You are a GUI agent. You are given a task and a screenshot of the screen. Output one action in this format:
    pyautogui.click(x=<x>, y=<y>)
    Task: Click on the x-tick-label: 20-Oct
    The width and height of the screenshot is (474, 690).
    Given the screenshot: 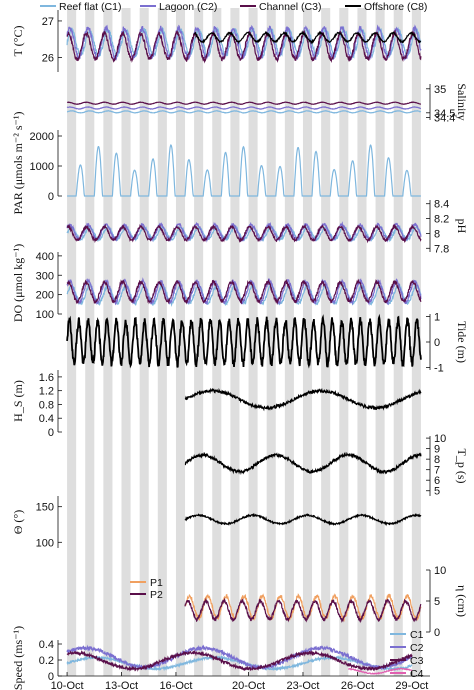 What is the action you would take?
    pyautogui.click(x=248, y=685)
    